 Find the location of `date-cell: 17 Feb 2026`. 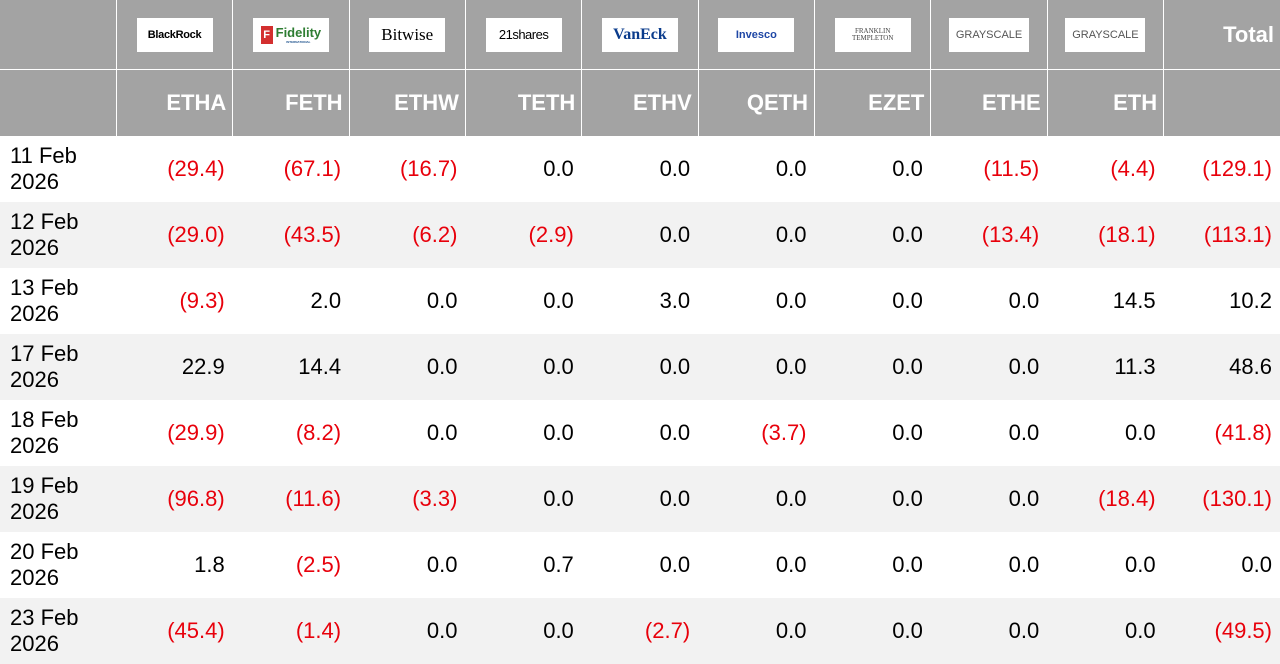

date-cell: 17 Feb 2026 is located at coordinates (58, 367).